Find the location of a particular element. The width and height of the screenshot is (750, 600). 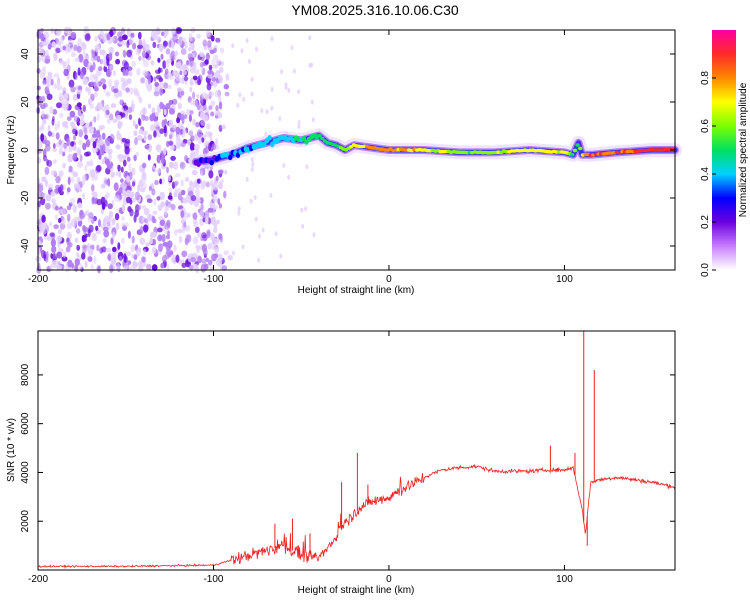

colorbar-tick-label: 0.4 is located at coordinates (705, 174).